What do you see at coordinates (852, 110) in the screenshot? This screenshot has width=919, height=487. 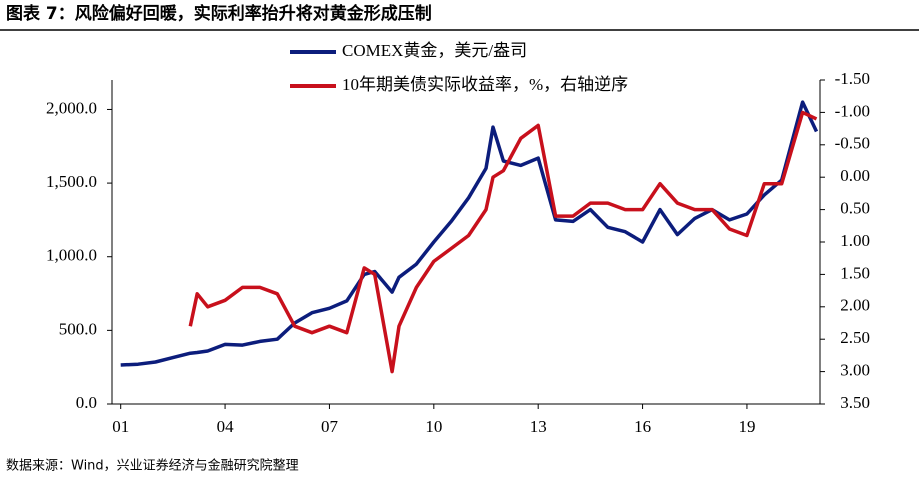 I see `y2-tick-label: -1.00` at bounding box center [852, 110].